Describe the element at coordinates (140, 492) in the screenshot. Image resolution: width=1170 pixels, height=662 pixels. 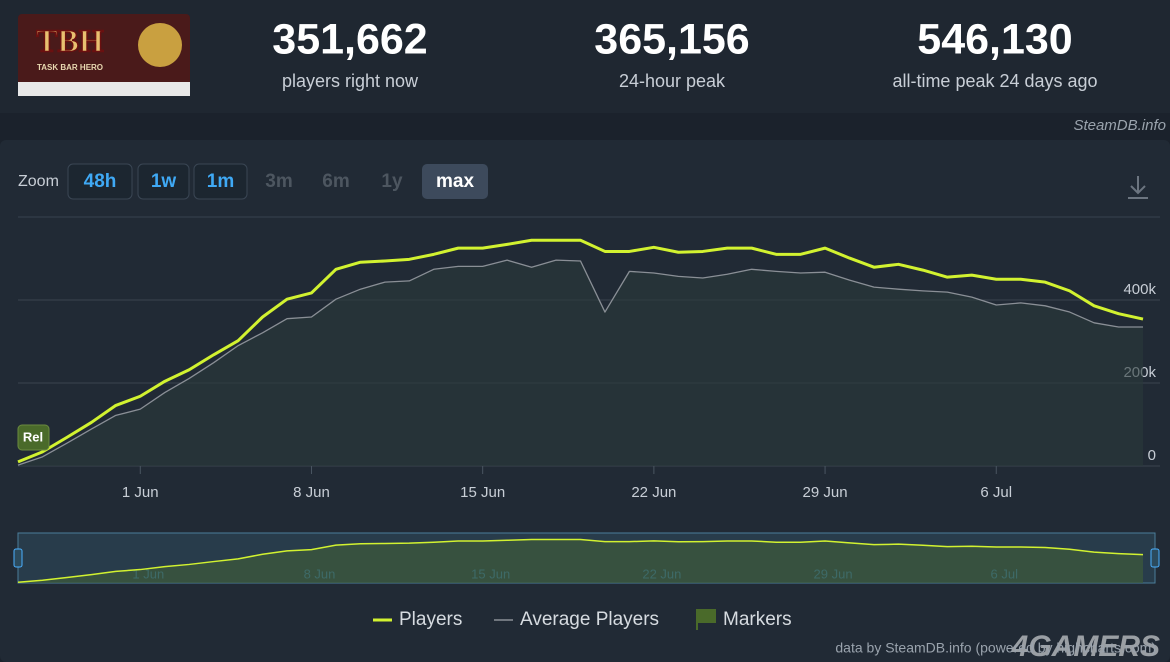
I see `x-tick-label: 1 Jun` at that location.